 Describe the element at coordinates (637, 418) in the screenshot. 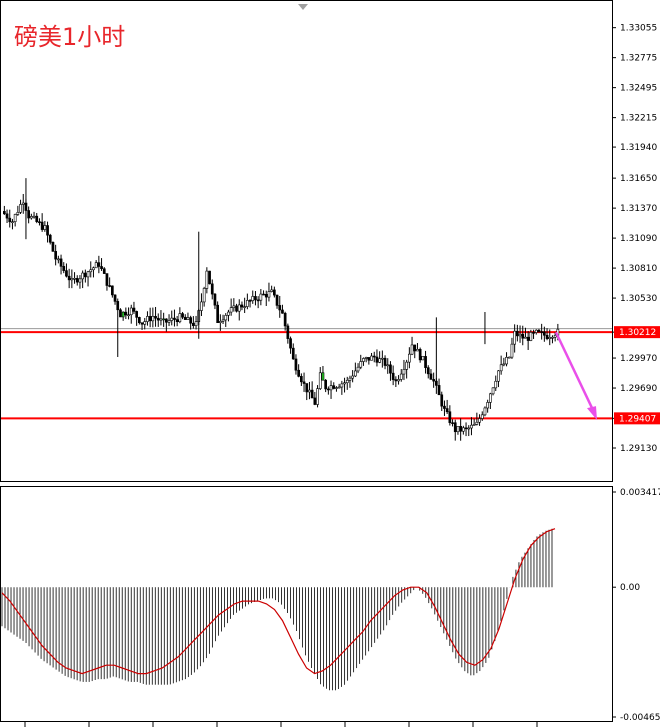

I see `level-price-box` at that location.